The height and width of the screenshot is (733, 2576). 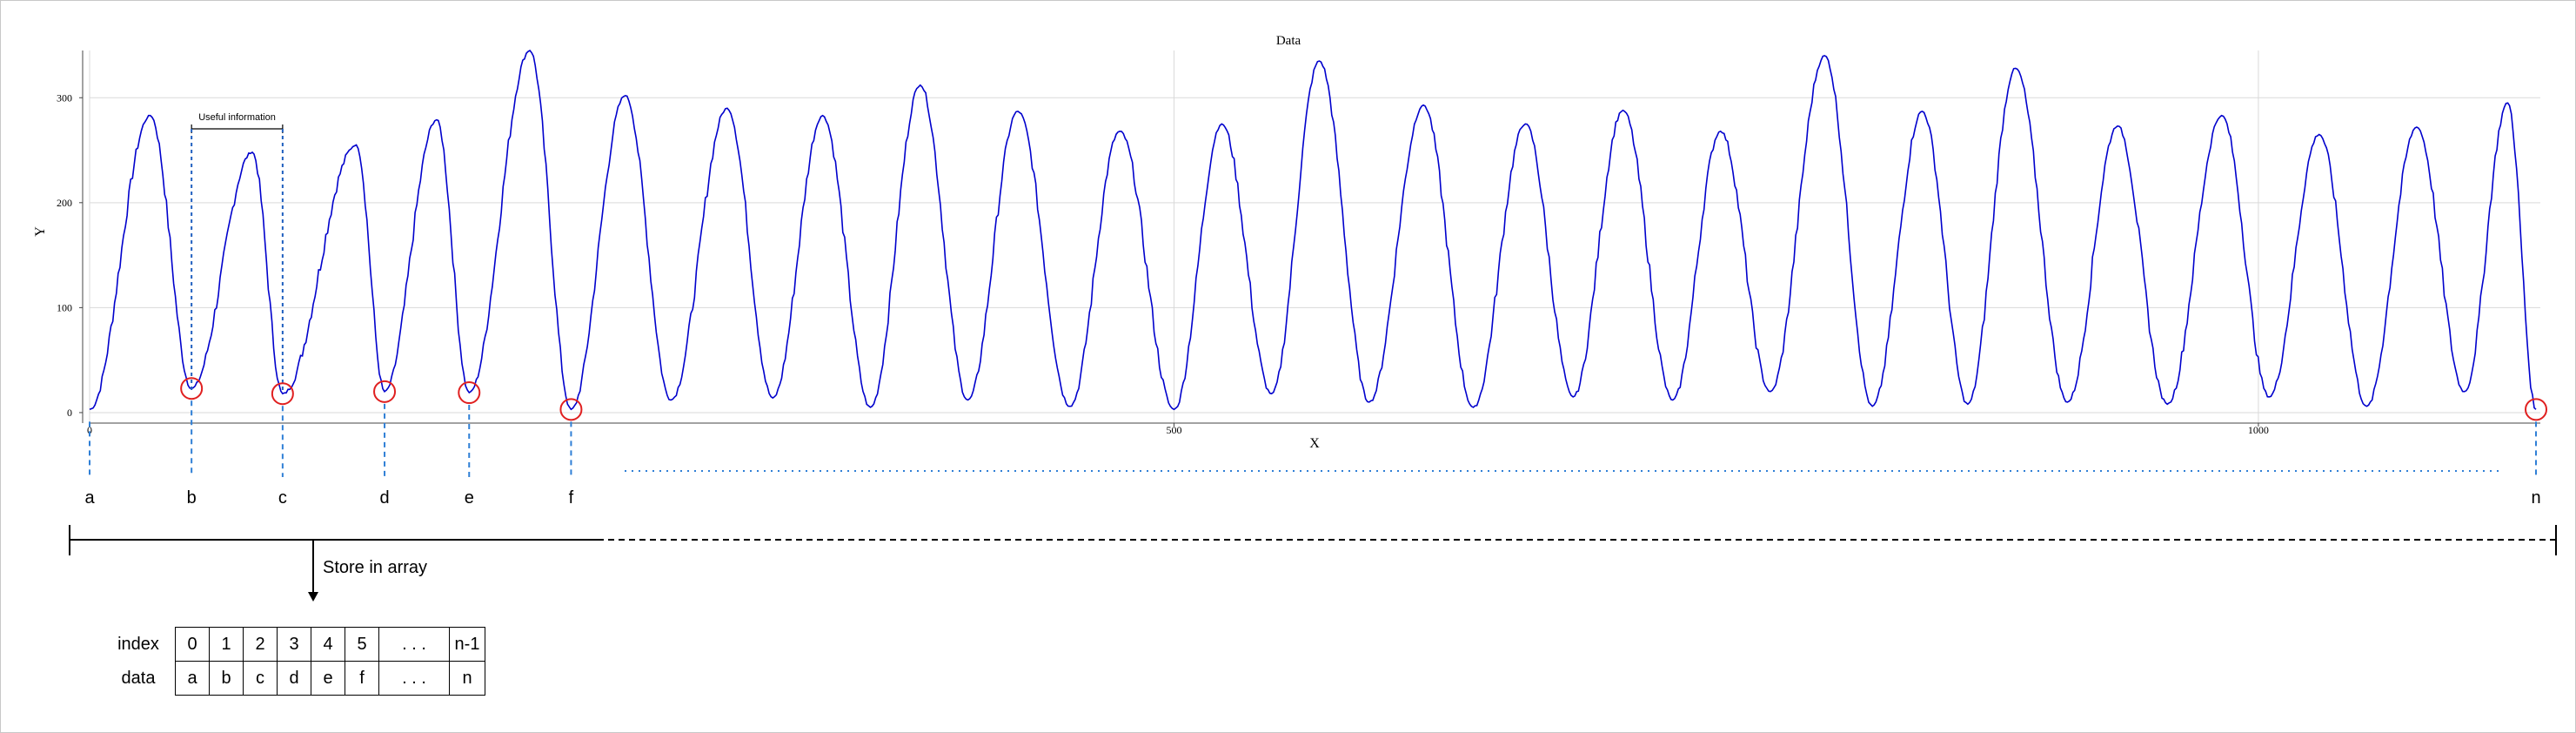 What do you see at coordinates (414, 679) in the screenshot?
I see `data-cell: . . .` at bounding box center [414, 679].